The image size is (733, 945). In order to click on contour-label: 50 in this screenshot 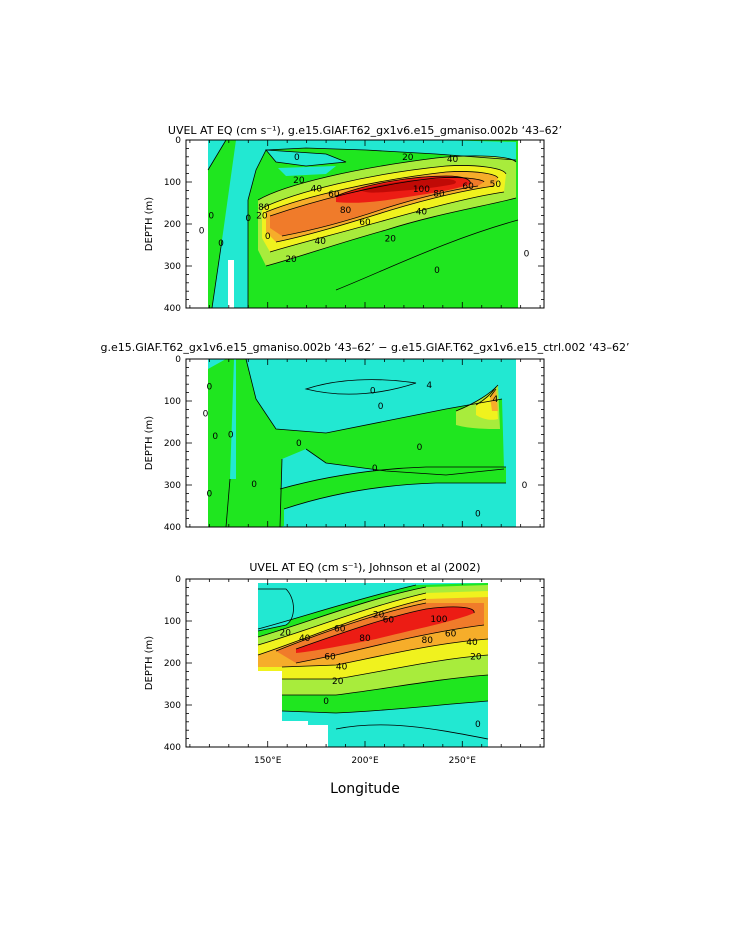, I will do `click(496, 185)`.